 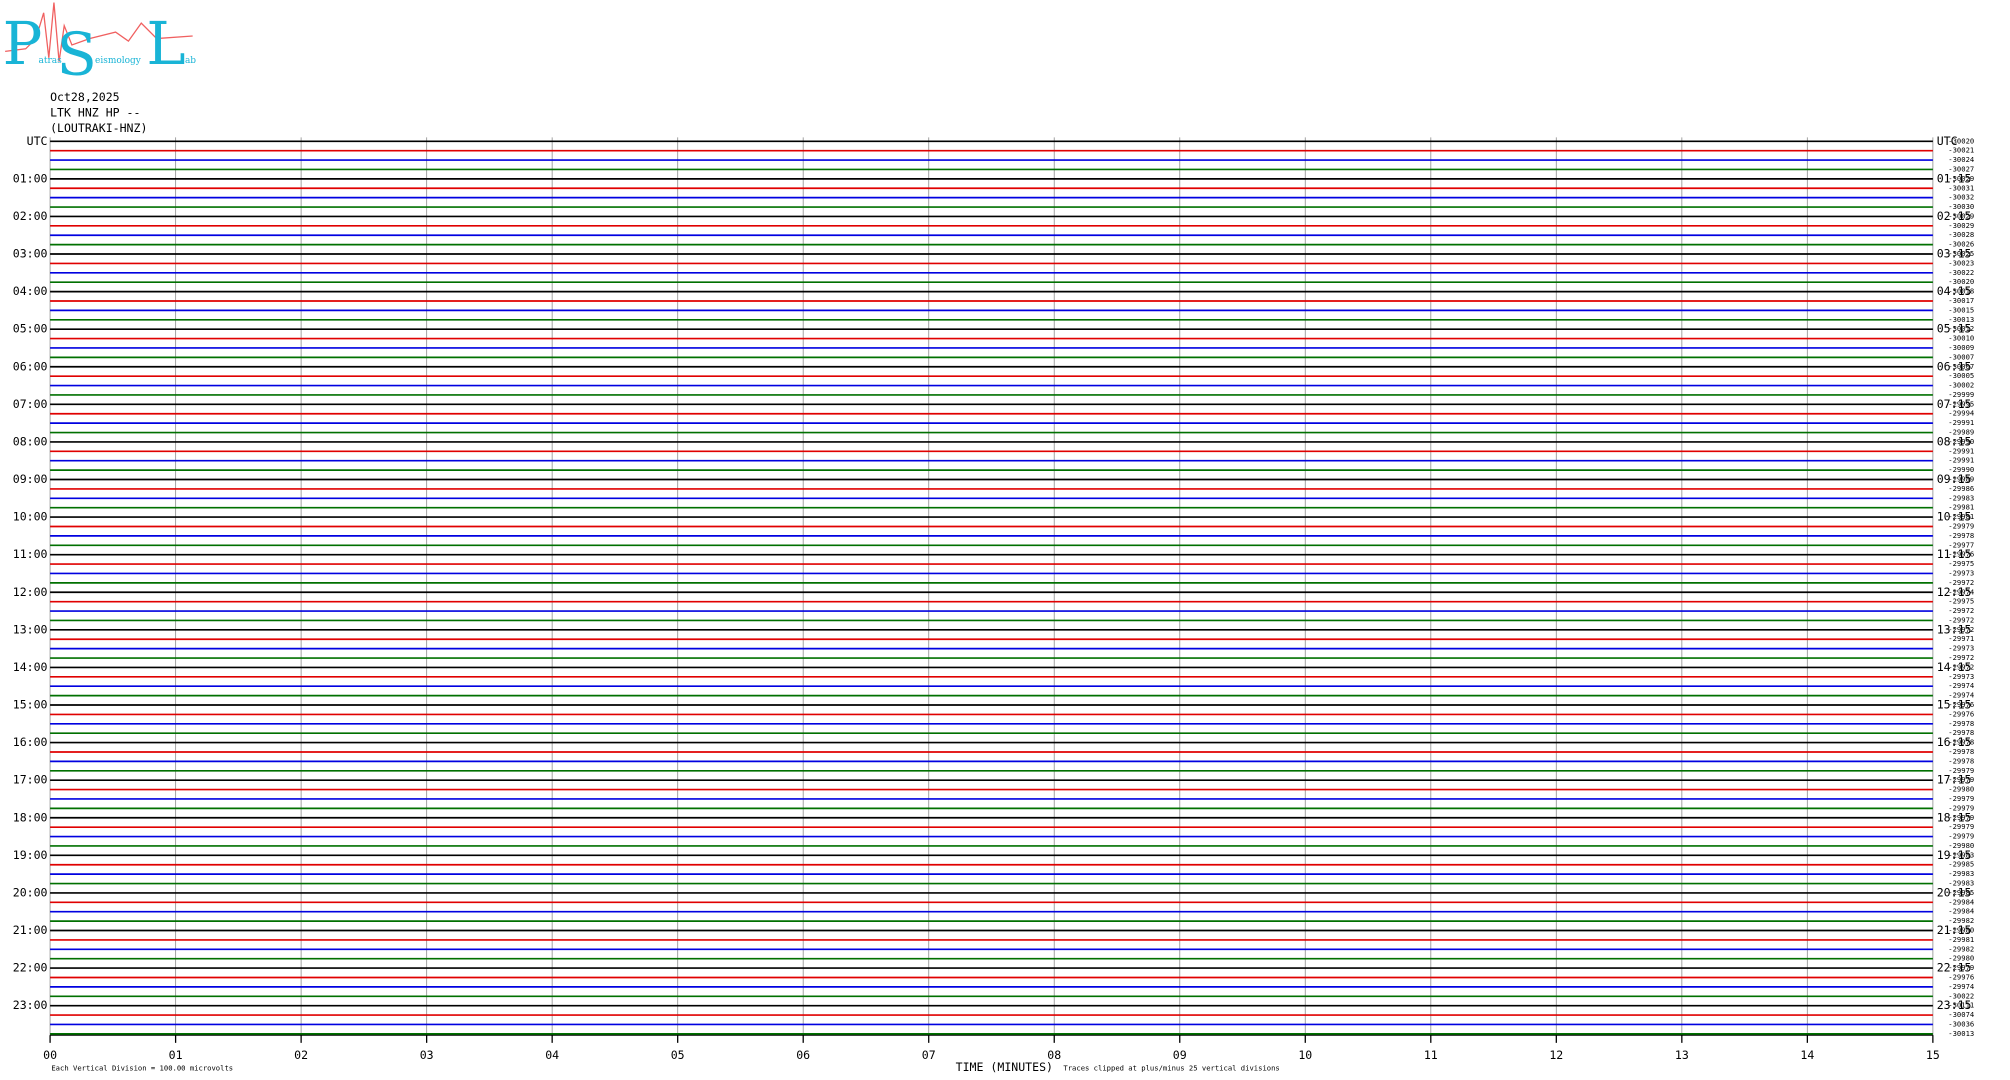 I want to click on x-tick-label: 10, so click(x=1305, y=1055).